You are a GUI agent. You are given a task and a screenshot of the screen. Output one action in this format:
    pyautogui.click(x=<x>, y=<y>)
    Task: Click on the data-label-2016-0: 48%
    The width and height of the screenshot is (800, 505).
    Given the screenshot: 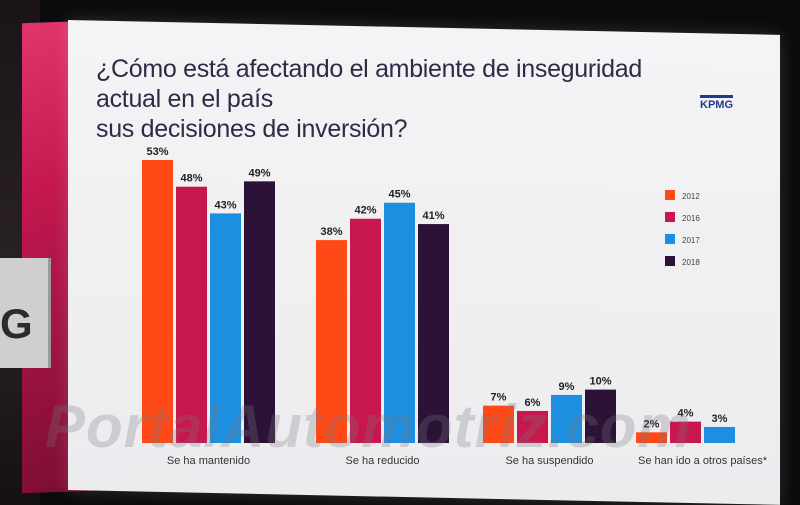 What is the action you would take?
    pyautogui.click(x=191, y=179)
    